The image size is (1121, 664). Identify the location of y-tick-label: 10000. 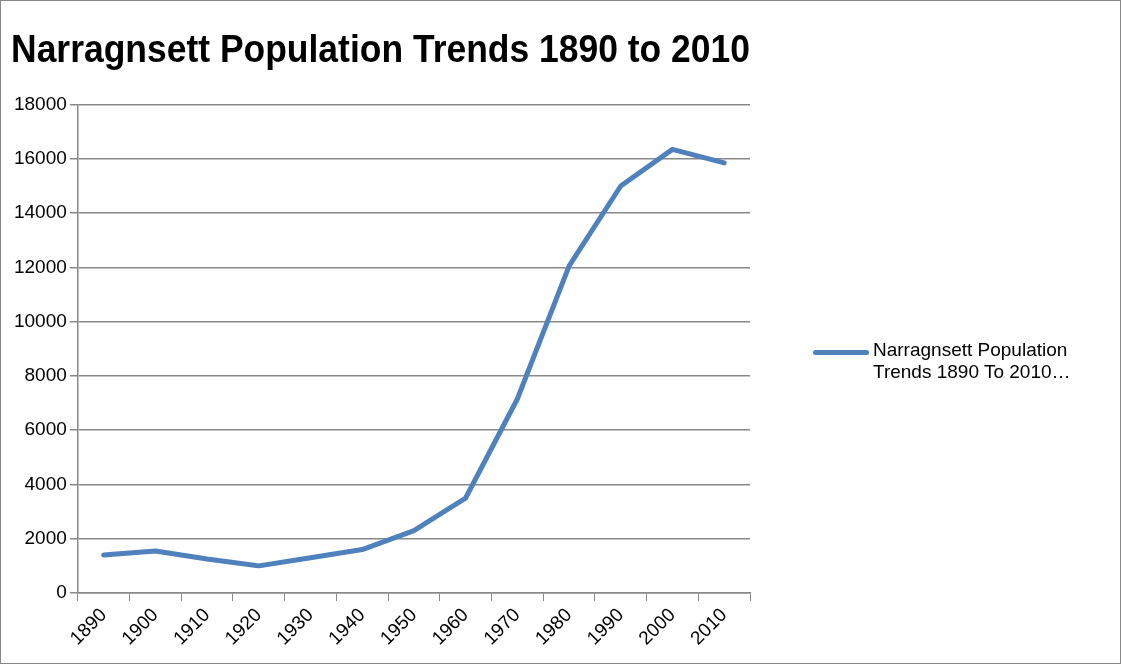
(40, 320).